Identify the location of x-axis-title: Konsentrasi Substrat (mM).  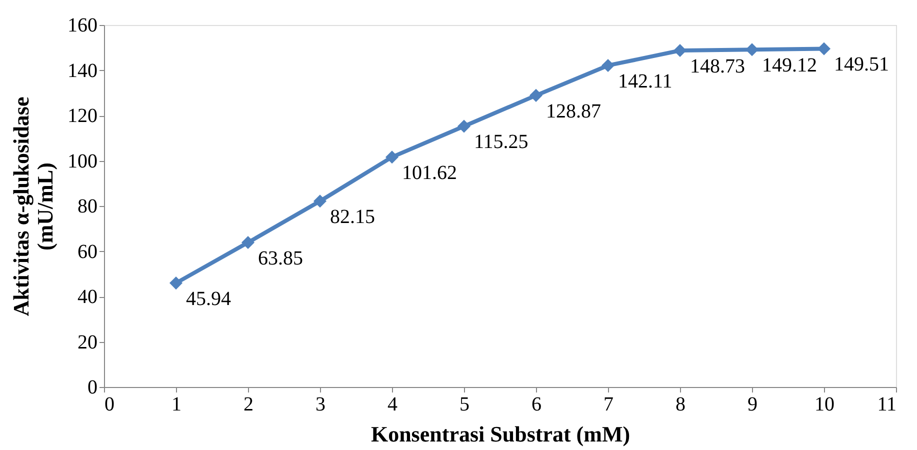
(500, 434).